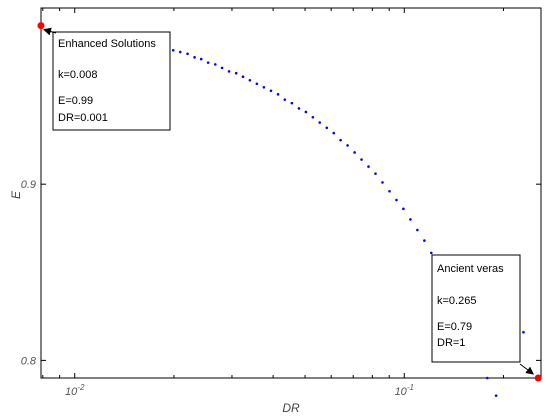  I want to click on annotation-text: E=0.99, so click(75, 101).